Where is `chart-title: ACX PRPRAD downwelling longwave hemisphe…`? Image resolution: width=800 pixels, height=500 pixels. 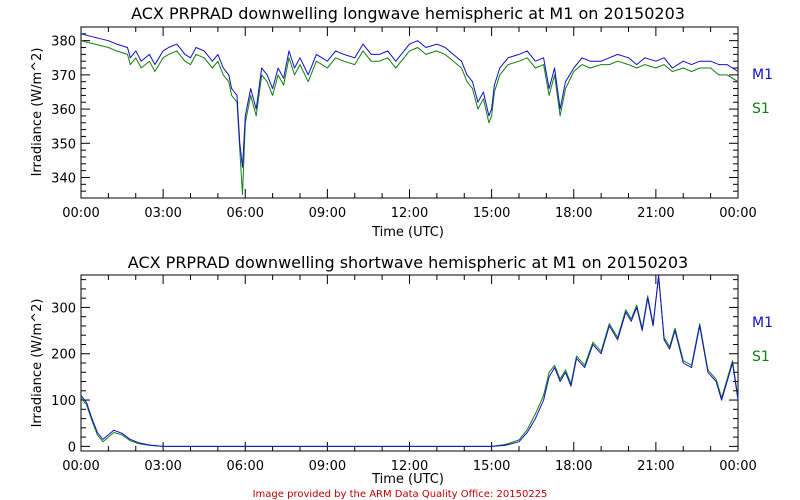
chart-title: ACX PRPRAD downwelling longwave hemisphe… is located at coordinates (408, 13).